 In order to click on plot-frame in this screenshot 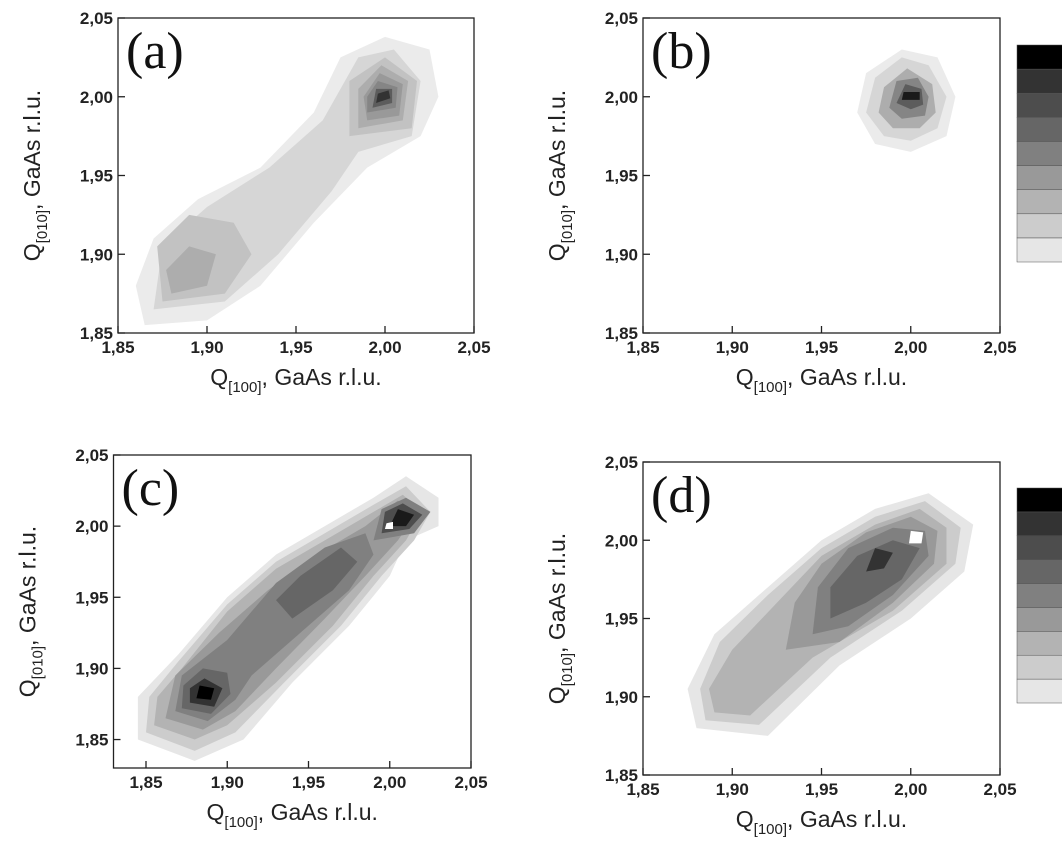, I will do `click(292, 611)`.